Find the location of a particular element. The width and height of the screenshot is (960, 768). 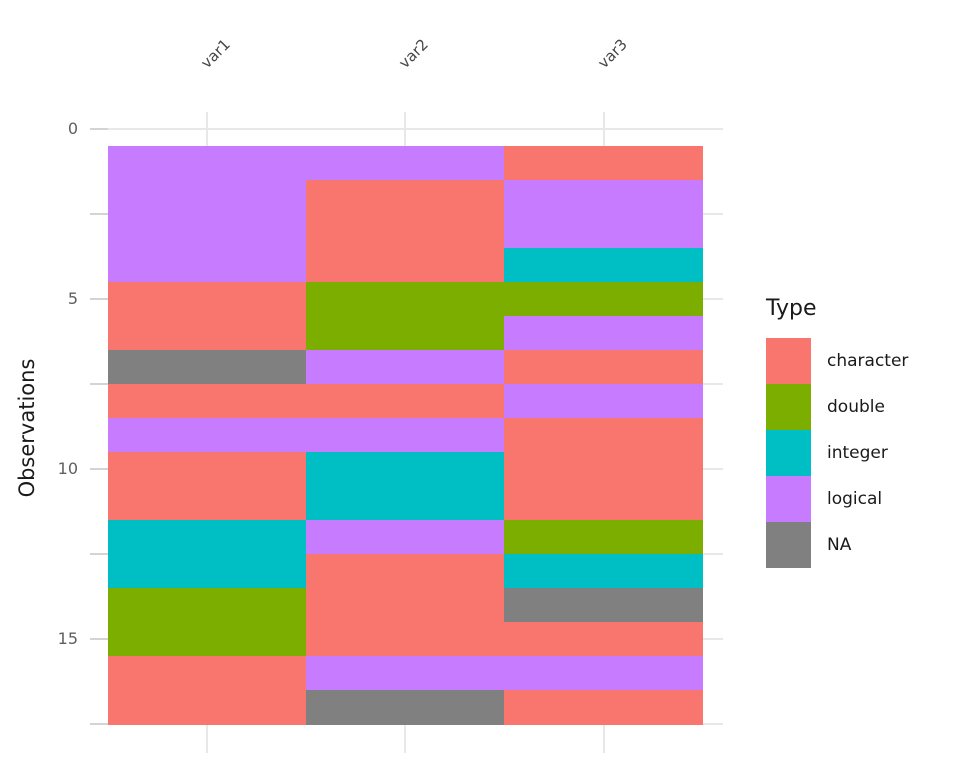

legend-item: NA is located at coordinates (861, 545).